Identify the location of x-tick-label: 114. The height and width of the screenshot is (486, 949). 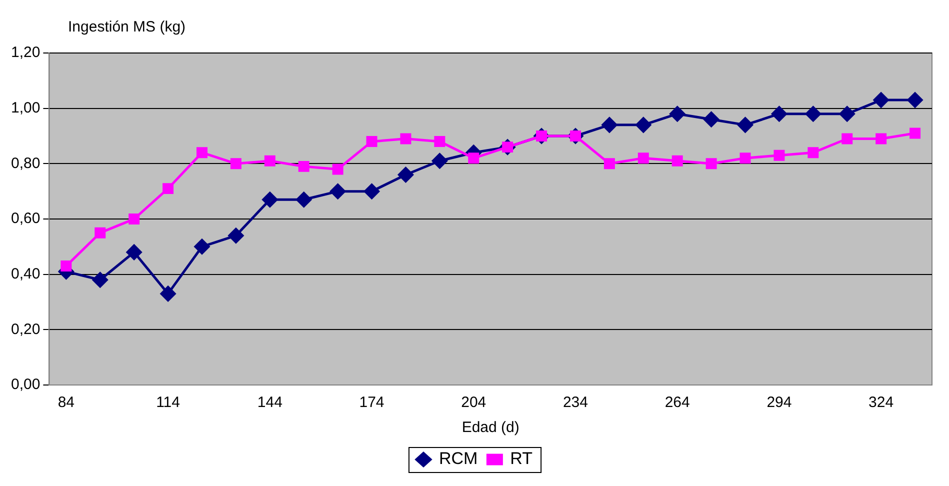
(168, 403).